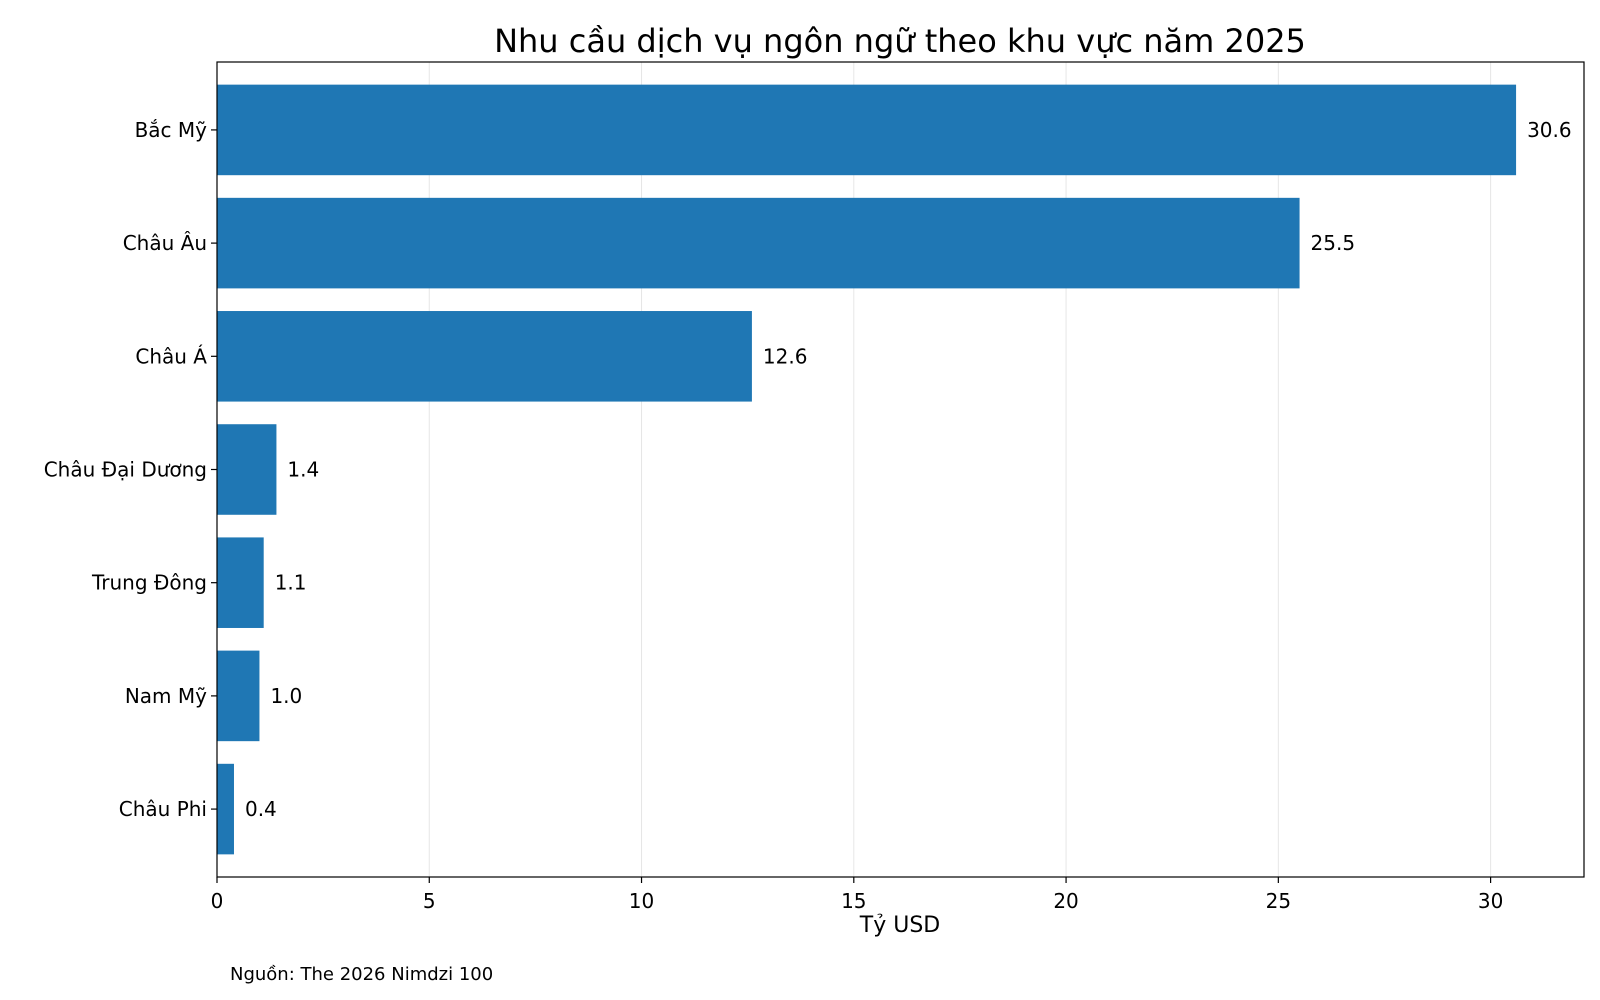  Describe the element at coordinates (303, 470) in the screenshot. I see `value-label: 1.4` at that location.